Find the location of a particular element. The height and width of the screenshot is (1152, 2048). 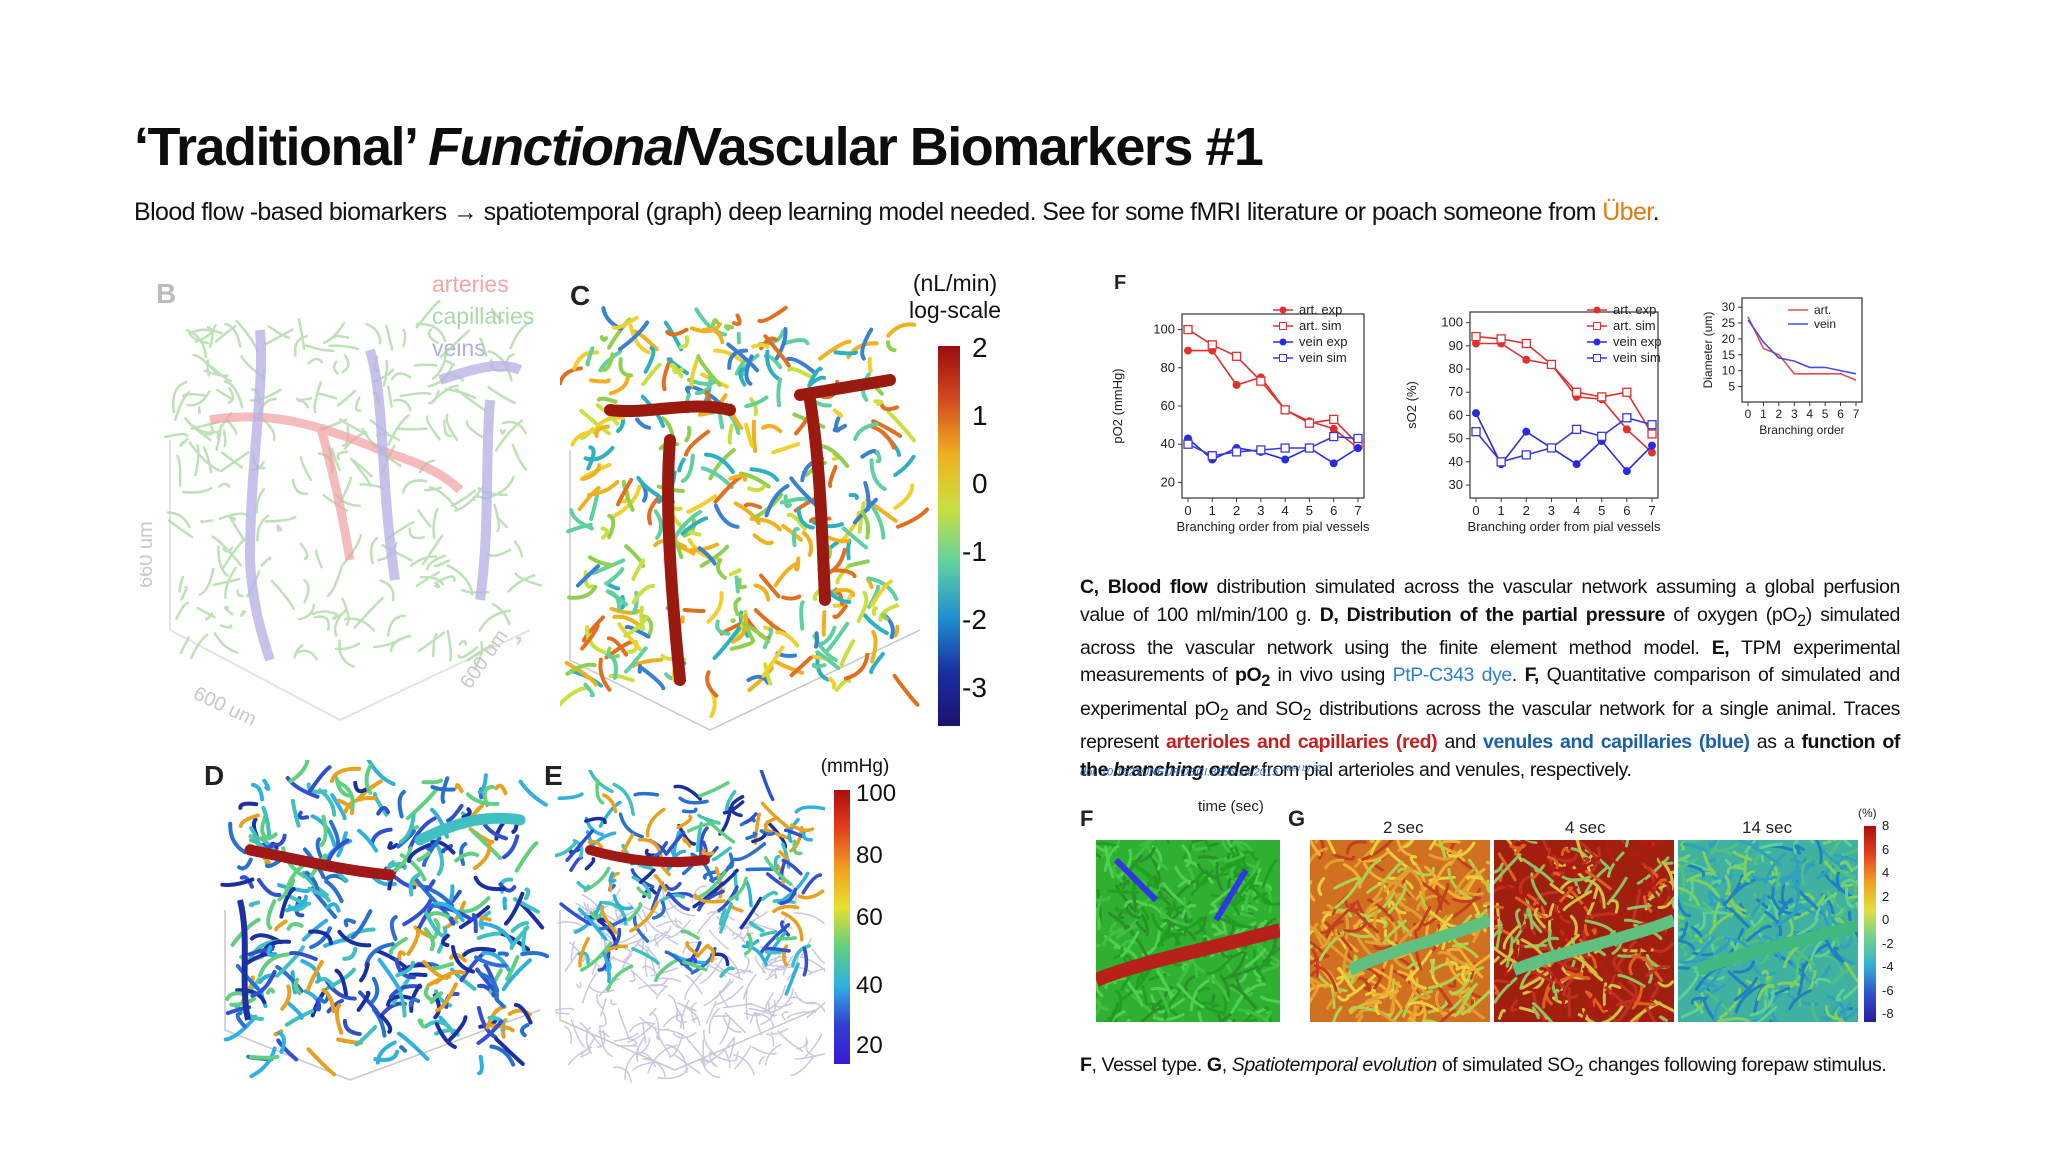

panel-label-f-bottom: F is located at coordinates (1087, 818).